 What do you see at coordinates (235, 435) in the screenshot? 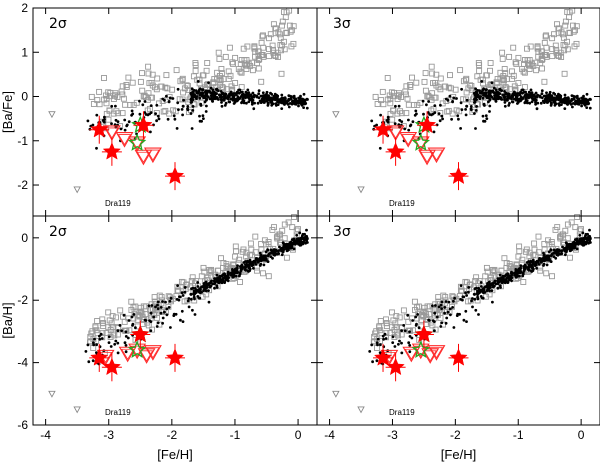
I see `x-tick-label: -1` at bounding box center [235, 435].